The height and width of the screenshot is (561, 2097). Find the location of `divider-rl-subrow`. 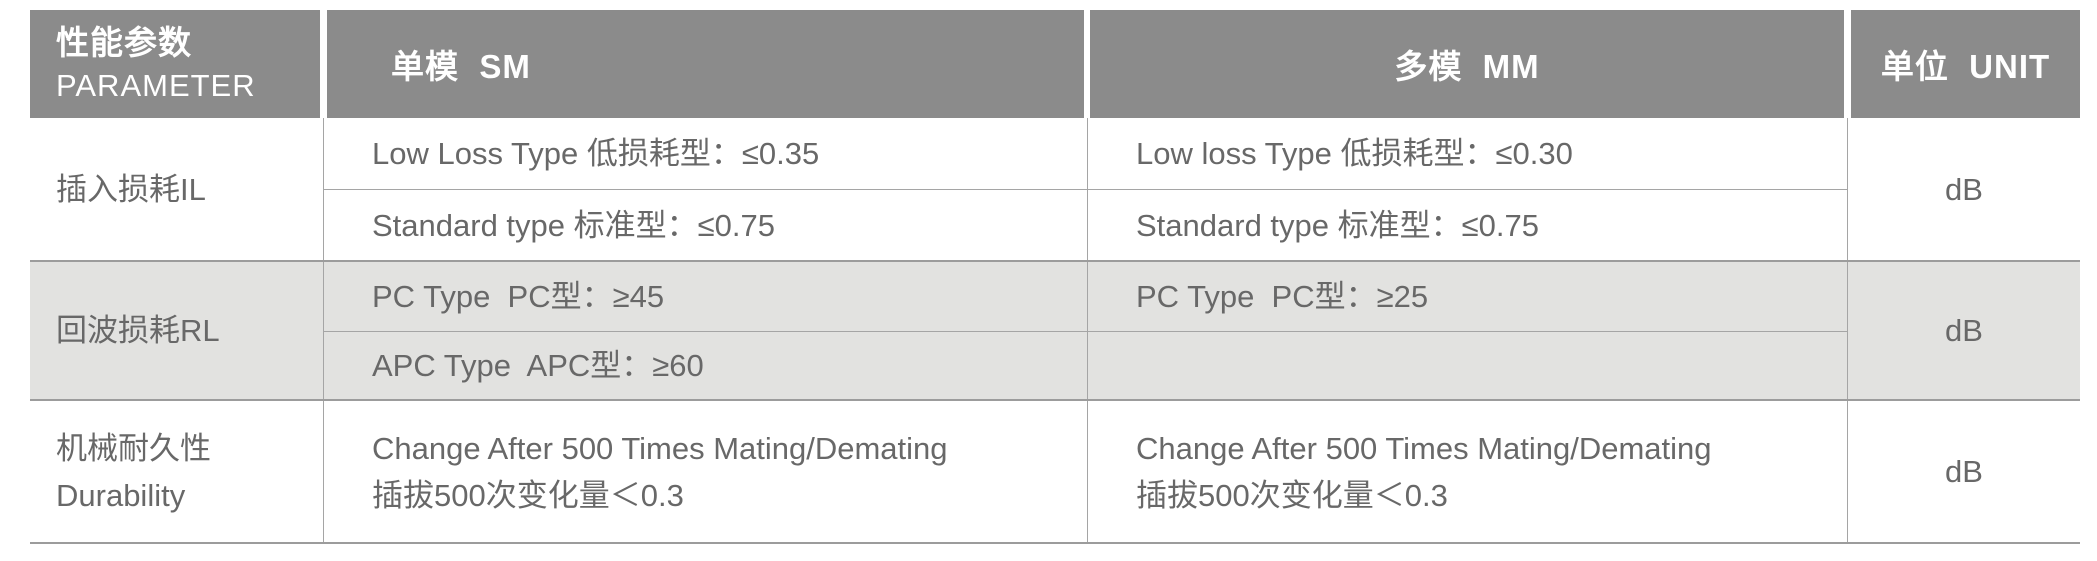

divider-rl-subrow is located at coordinates (1085, 331).